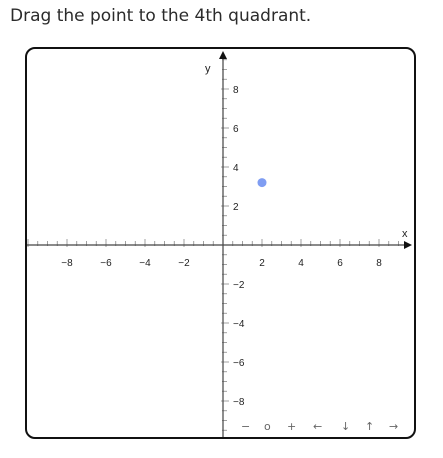  Describe the element at coordinates (369, 426) in the screenshot. I see `pan-up-button: ↑` at that location.